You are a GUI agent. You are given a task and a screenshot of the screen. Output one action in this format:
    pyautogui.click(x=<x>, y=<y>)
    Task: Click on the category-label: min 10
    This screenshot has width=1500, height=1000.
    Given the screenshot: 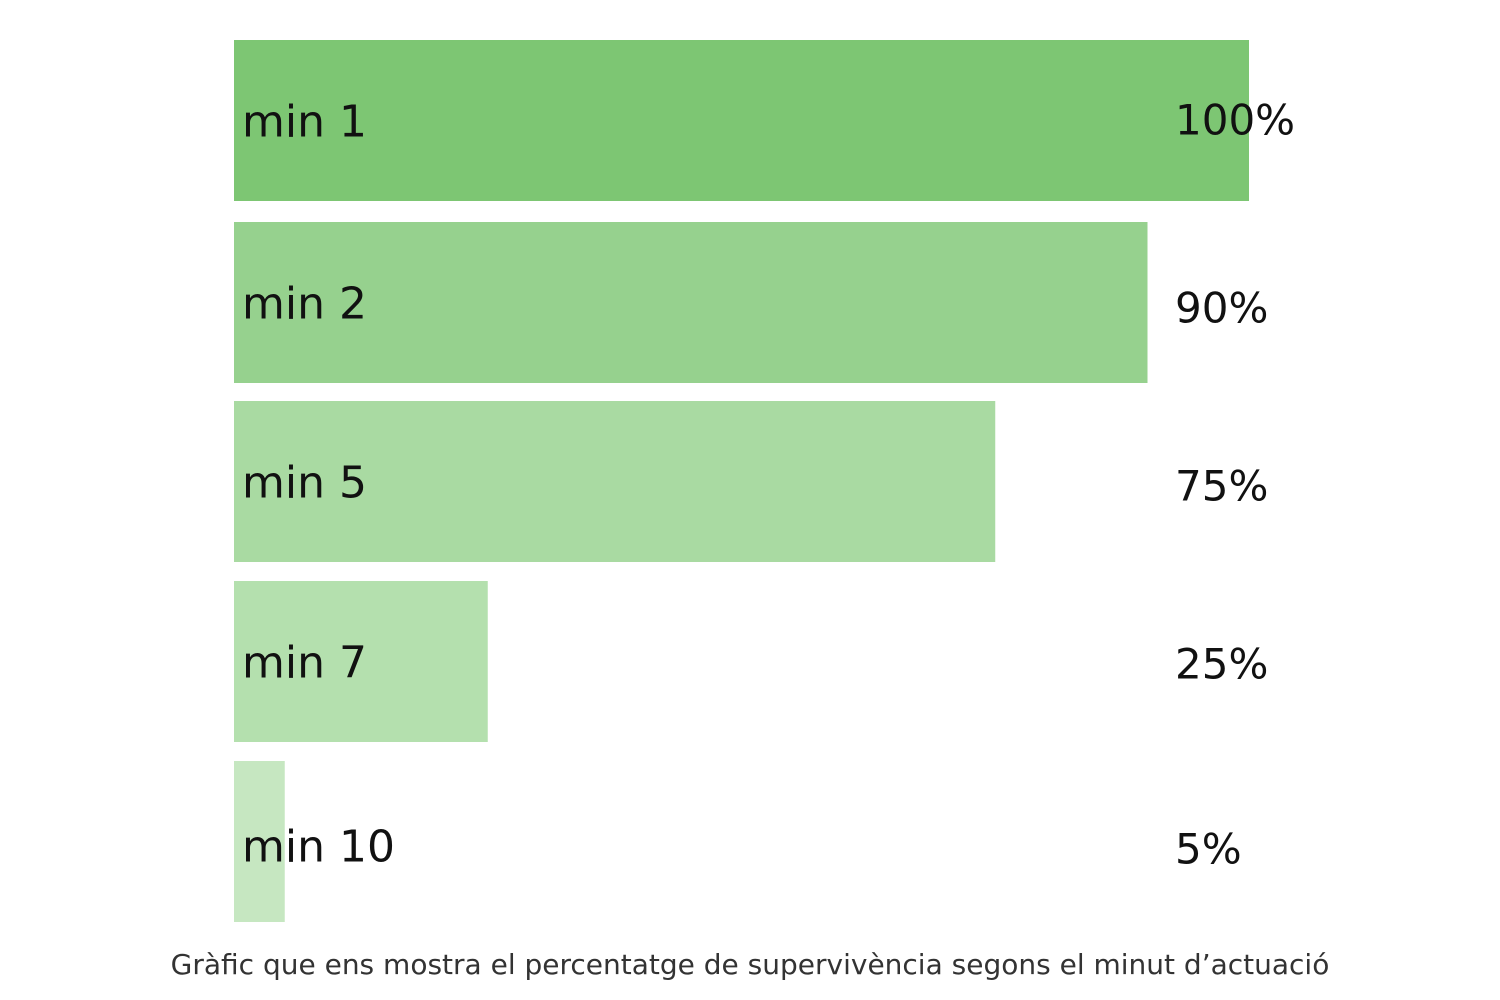 What is the action you would take?
    pyautogui.click(x=318, y=847)
    